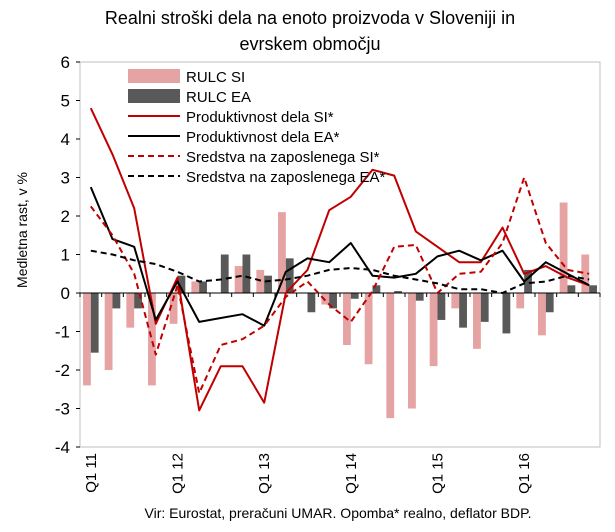 Image resolution: width=615 pixels, height=532 pixels. I want to click on series-line-sredstva-na-zaposlenega-ea-, so click(340, 271).